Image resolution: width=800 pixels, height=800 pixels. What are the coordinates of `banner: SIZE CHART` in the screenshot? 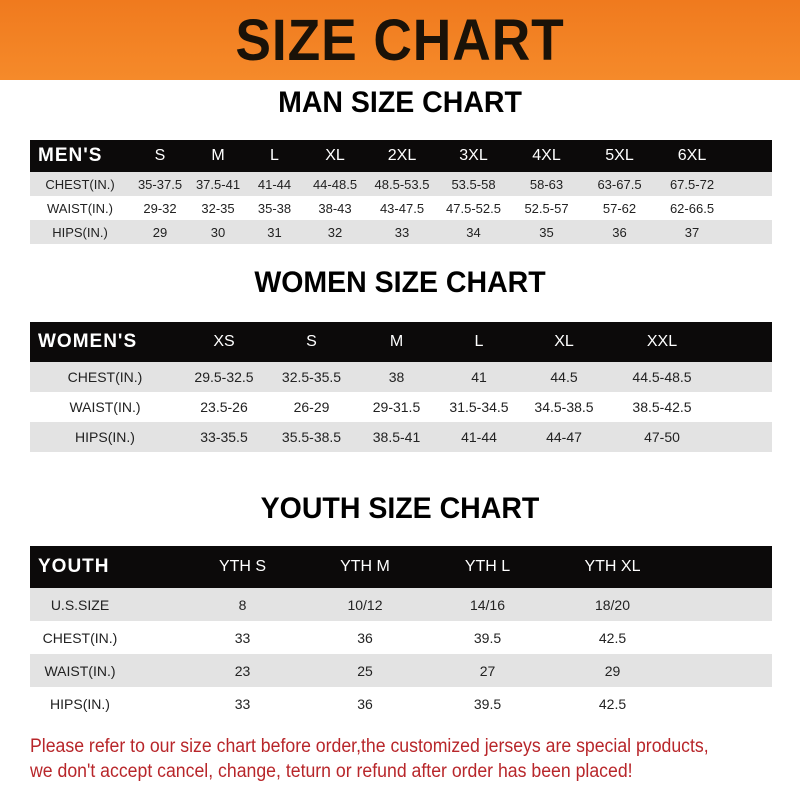 It's located at (400, 40).